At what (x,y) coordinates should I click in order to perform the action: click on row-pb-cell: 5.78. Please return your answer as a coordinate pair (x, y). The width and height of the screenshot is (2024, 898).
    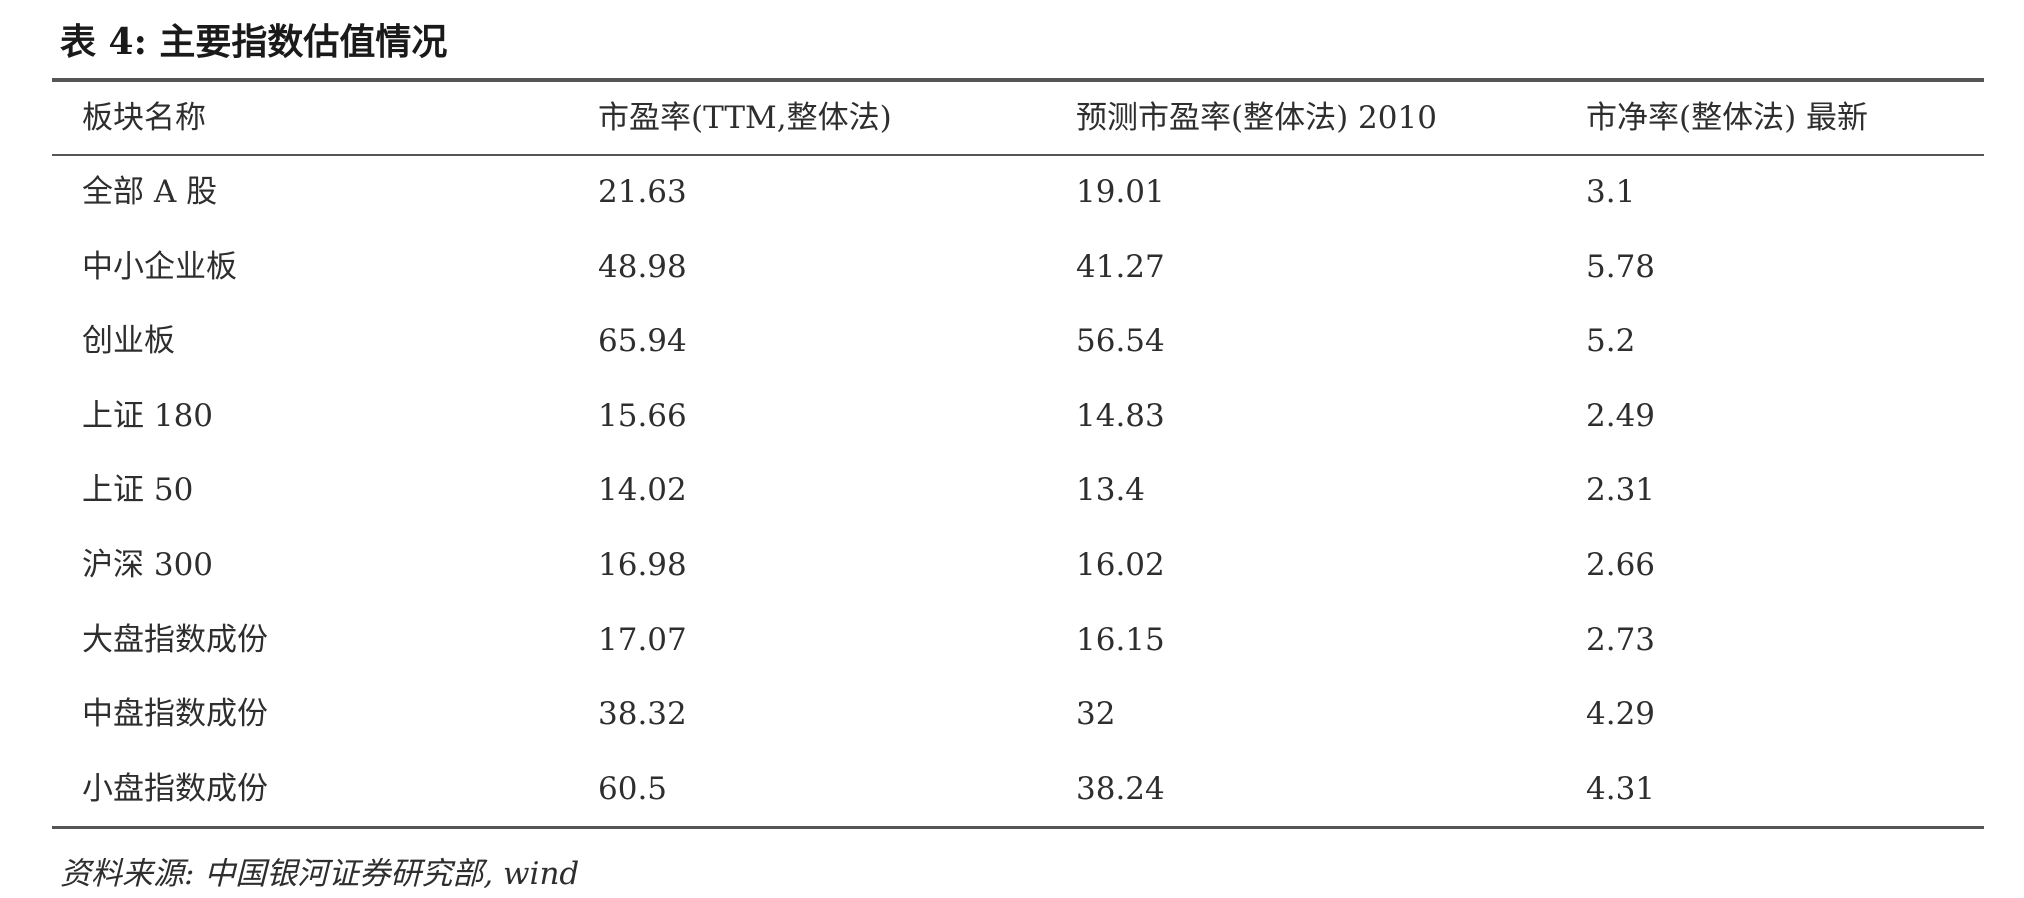
    Looking at the image, I should click on (1621, 266).